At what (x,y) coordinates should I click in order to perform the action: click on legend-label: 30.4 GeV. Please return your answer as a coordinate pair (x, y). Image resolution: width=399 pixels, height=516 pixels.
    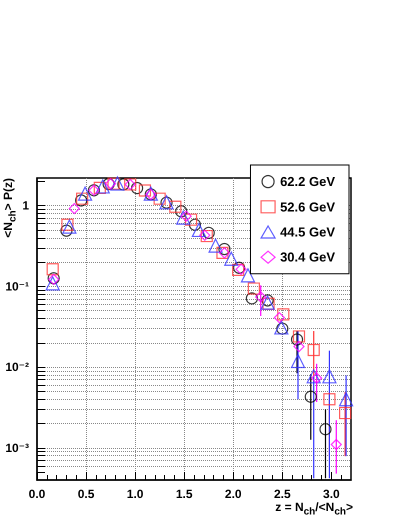
    Looking at the image, I should click on (308, 257).